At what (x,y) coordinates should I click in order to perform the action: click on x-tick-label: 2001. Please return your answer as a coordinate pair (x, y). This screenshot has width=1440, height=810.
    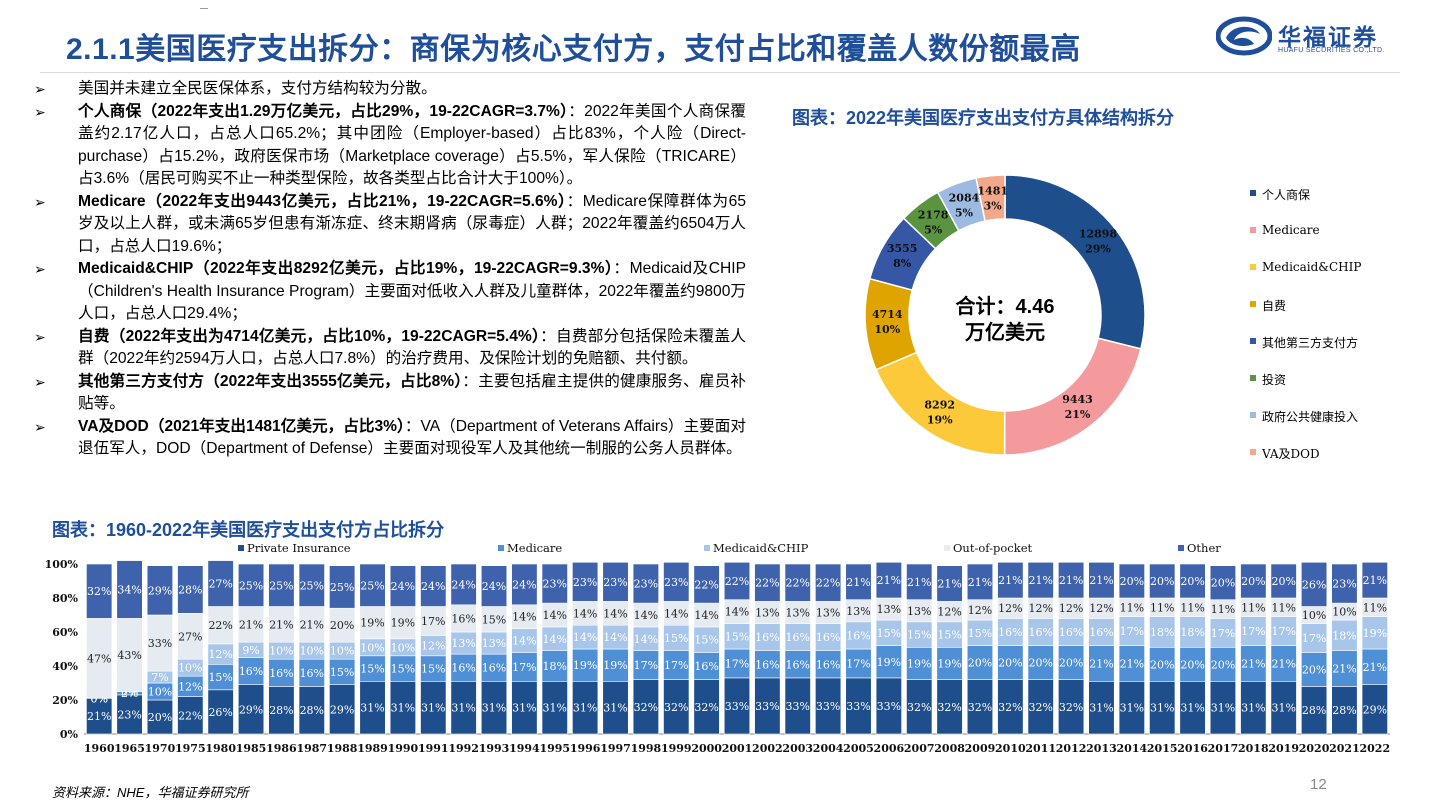
    Looking at the image, I should click on (737, 748).